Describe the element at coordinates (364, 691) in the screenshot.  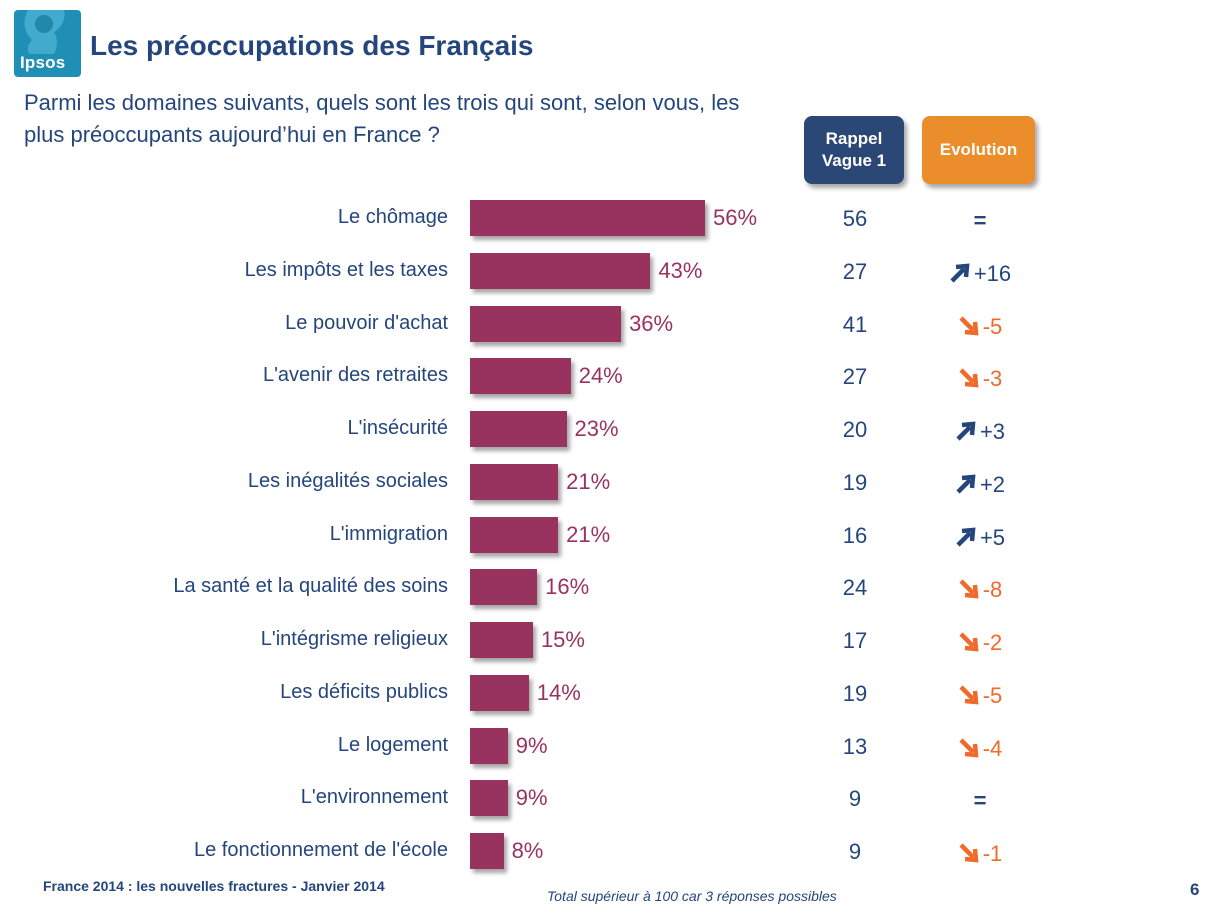
I see `category-label: Les déficits publics` at that location.